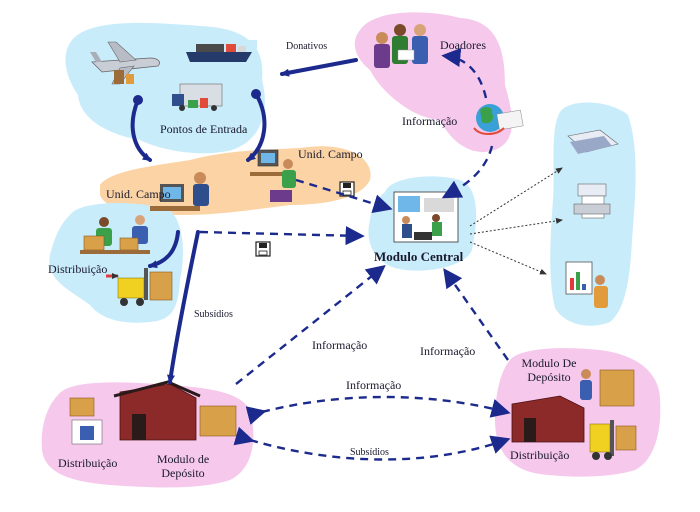  I want to click on modulo-deposito-right-line2: Depósito, so click(549, 377).